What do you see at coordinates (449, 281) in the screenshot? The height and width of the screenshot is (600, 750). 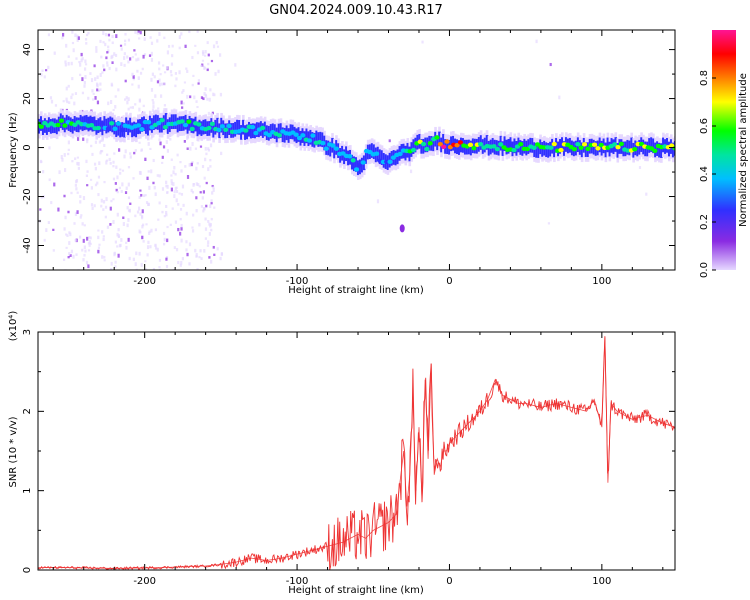 I see `x-tick-label: 0` at bounding box center [449, 281].